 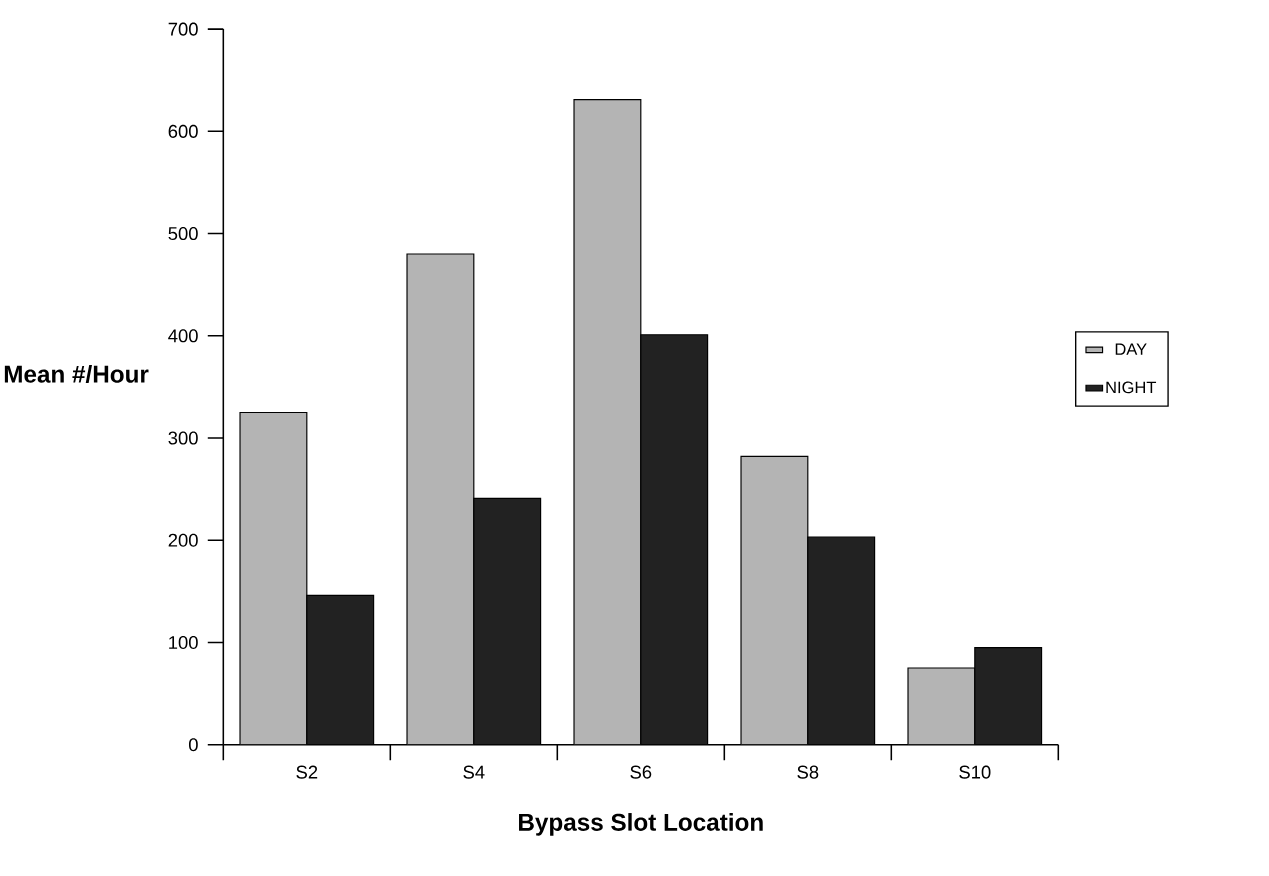 What do you see at coordinates (474, 772) in the screenshot?
I see `x-tick-label: S4` at bounding box center [474, 772].